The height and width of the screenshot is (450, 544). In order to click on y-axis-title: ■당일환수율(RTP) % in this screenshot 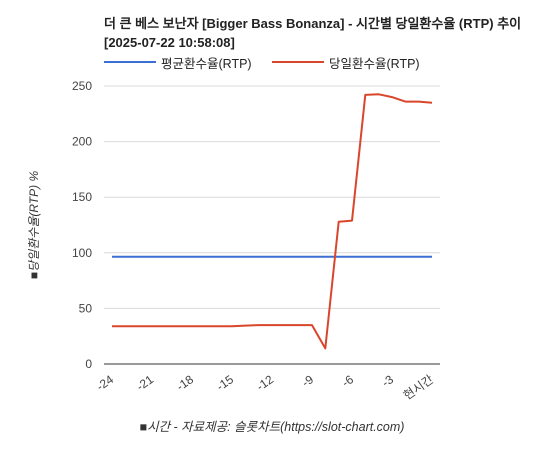, I will do `click(34, 225)`.